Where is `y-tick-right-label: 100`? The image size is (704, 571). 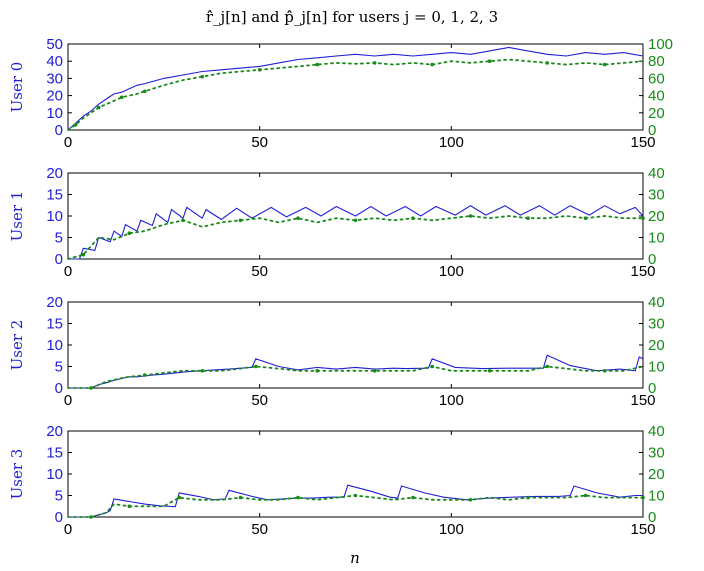 y-tick-right-label: 100 is located at coordinates (660, 44).